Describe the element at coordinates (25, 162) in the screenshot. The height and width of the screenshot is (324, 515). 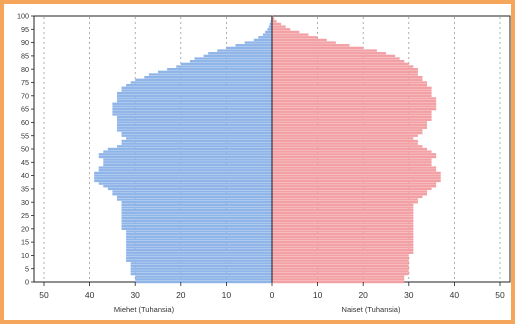
I see `y-tick-label: 45` at that location.